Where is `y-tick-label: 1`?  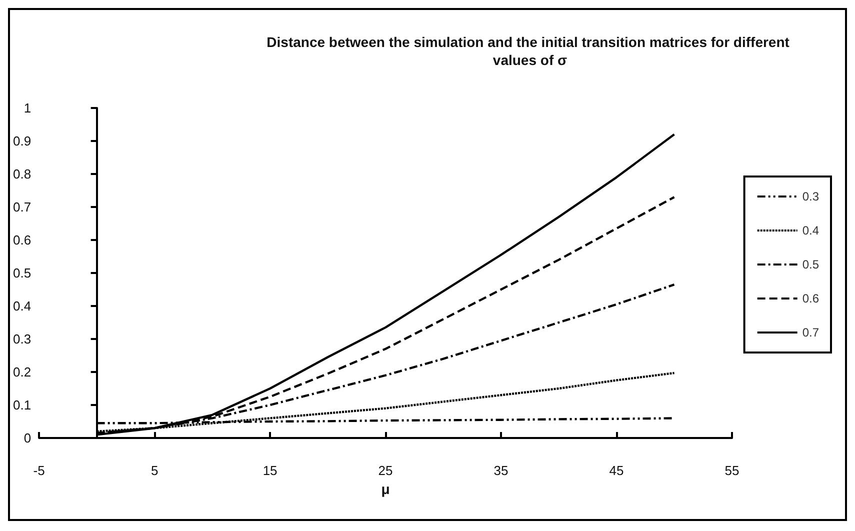 y-tick-label: 1 is located at coordinates (28, 108).